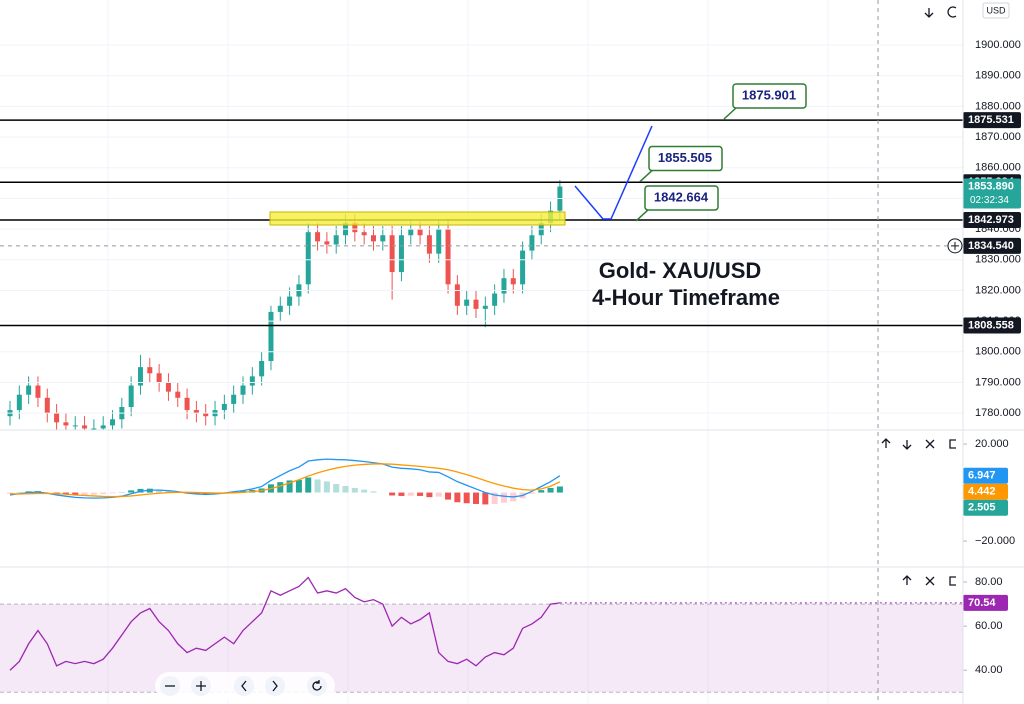  Describe the element at coordinates (646, 176) in the screenshot. I see `callout-pointer` at that location.